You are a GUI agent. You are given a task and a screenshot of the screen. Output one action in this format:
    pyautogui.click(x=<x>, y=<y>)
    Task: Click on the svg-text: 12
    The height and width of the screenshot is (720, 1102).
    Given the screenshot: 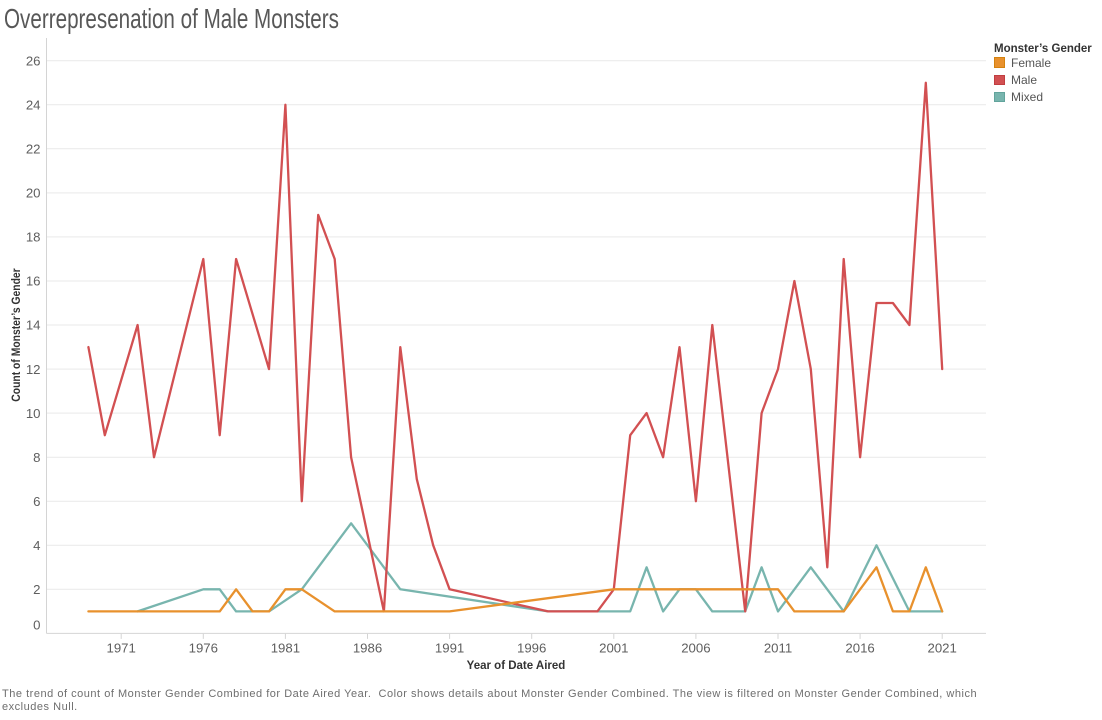 What is the action you would take?
    pyautogui.click(x=33, y=369)
    